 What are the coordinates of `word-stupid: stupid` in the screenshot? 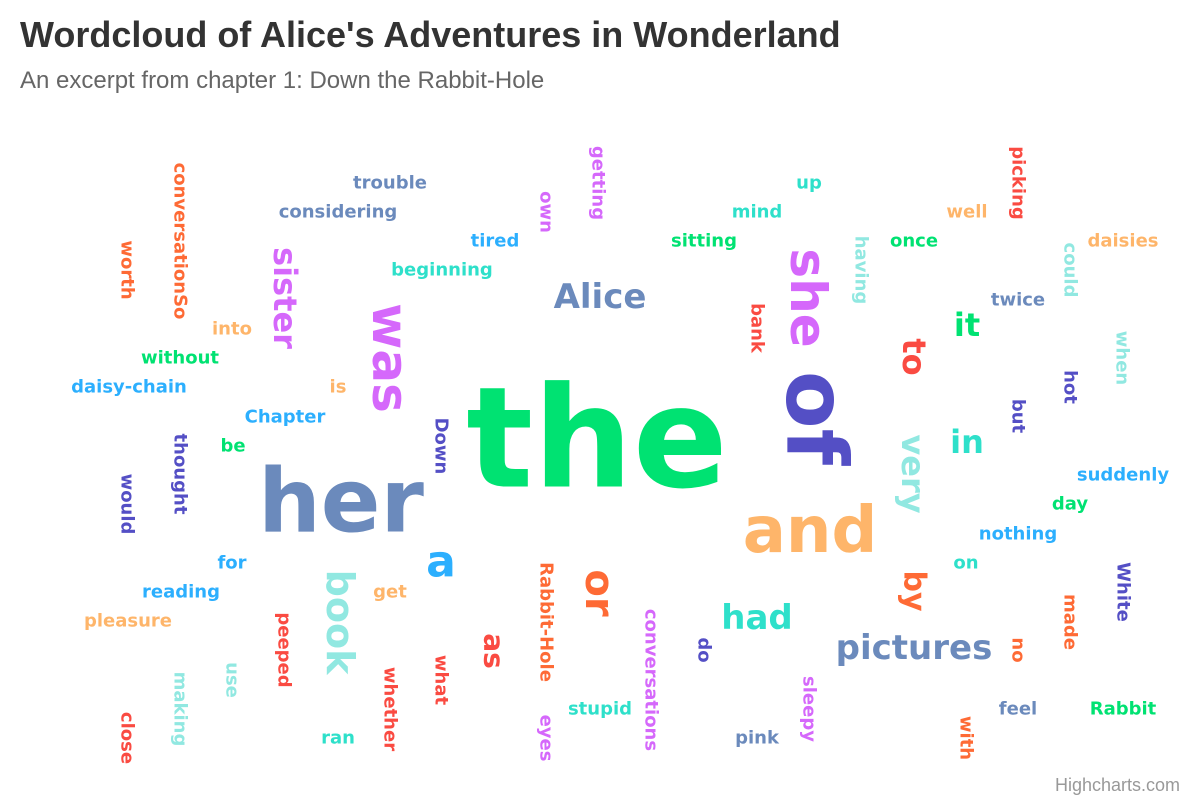 It's located at (600, 709).